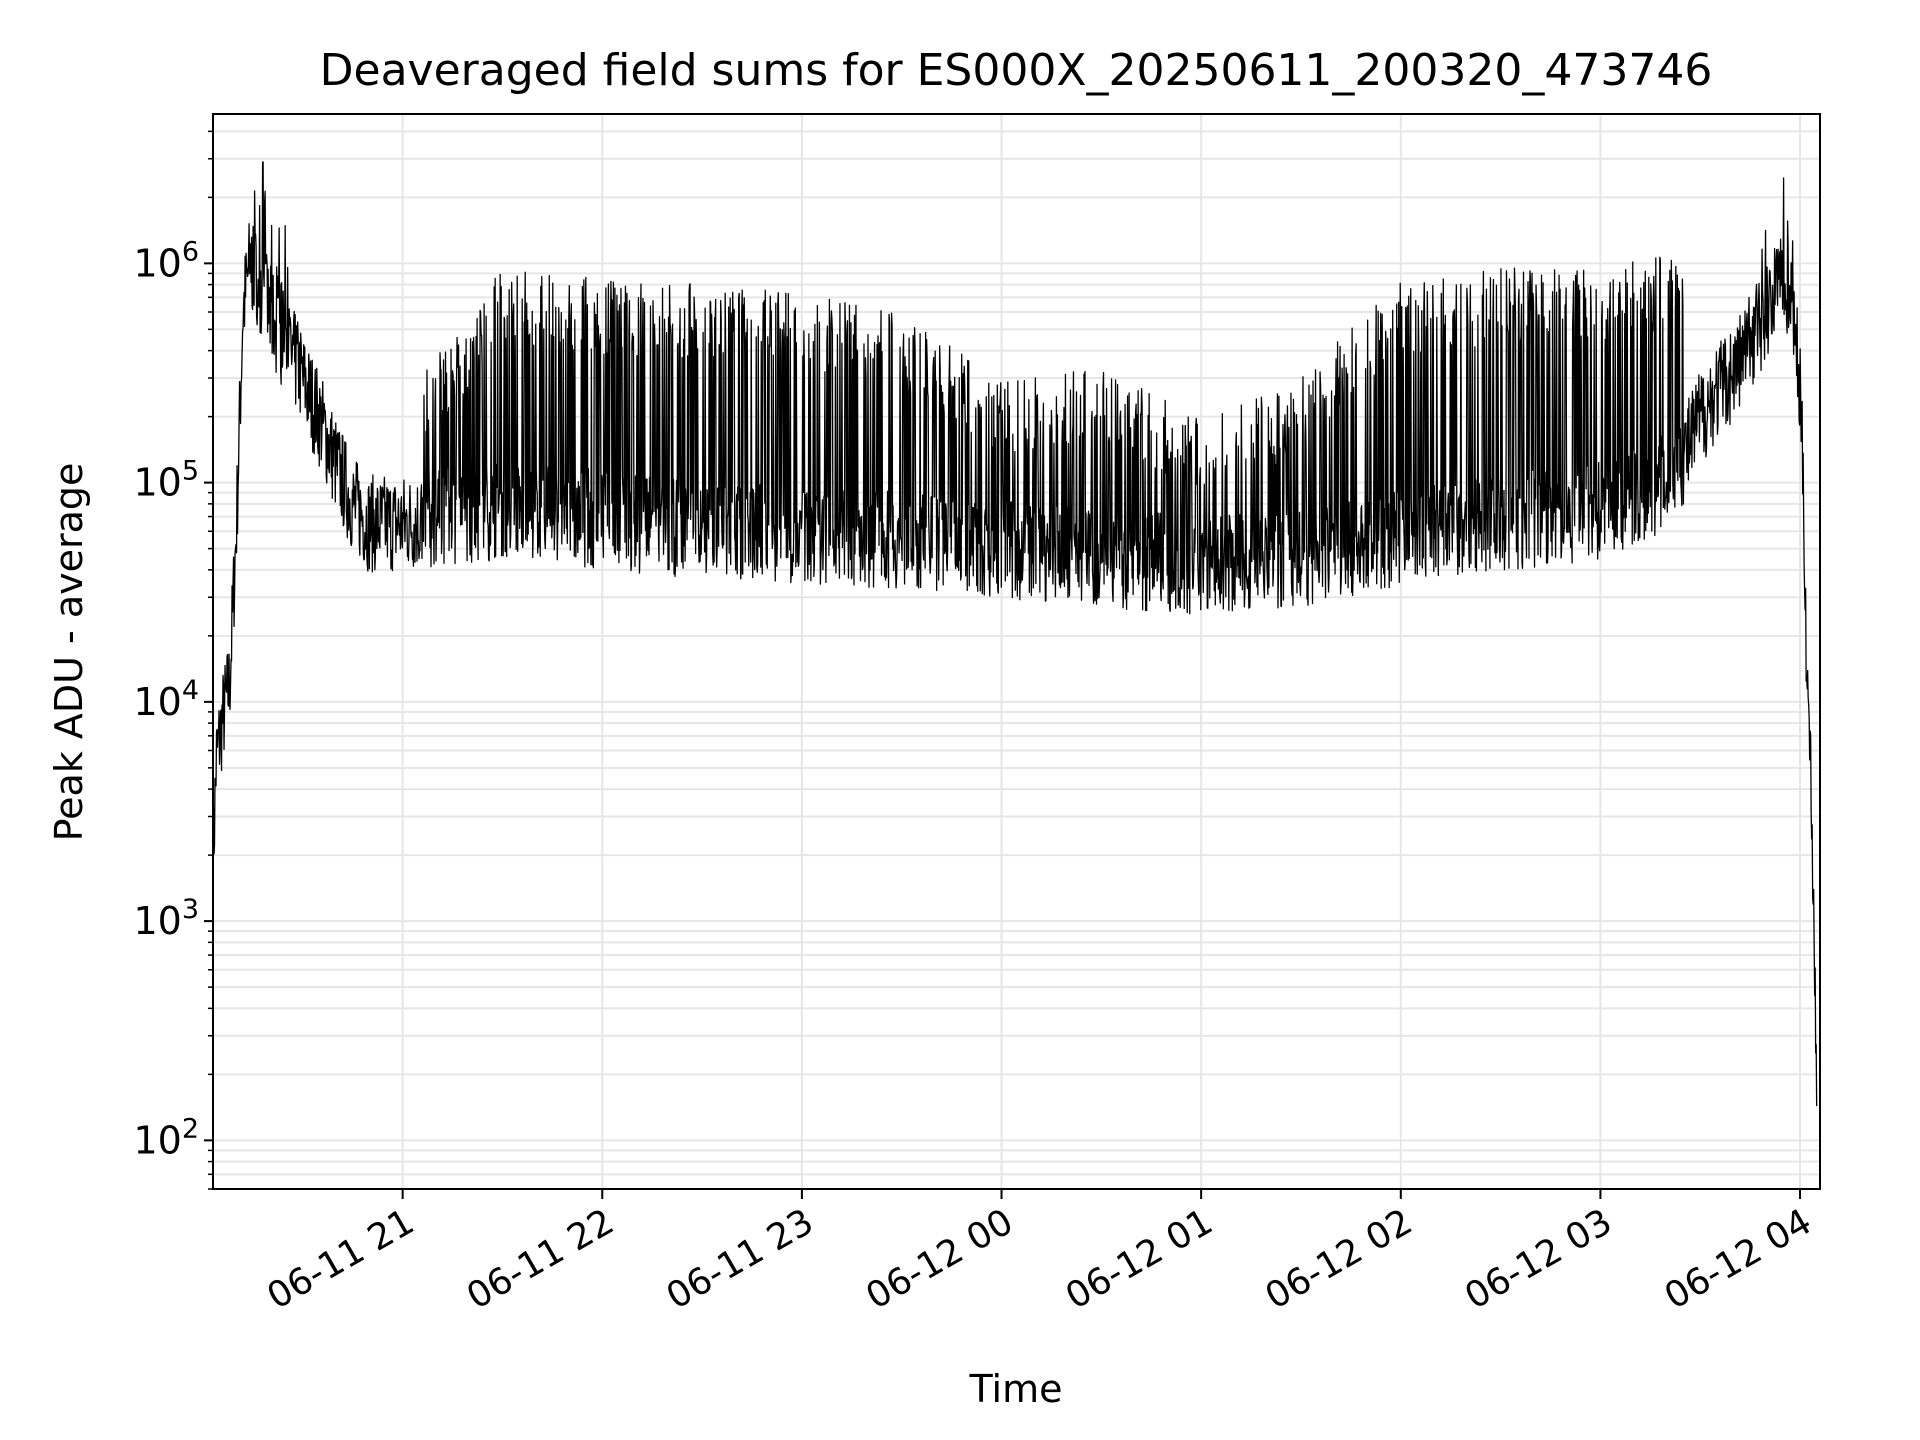  Describe the element at coordinates (166, 699) in the screenshot. I see `y-tick-label: 104` at that location.